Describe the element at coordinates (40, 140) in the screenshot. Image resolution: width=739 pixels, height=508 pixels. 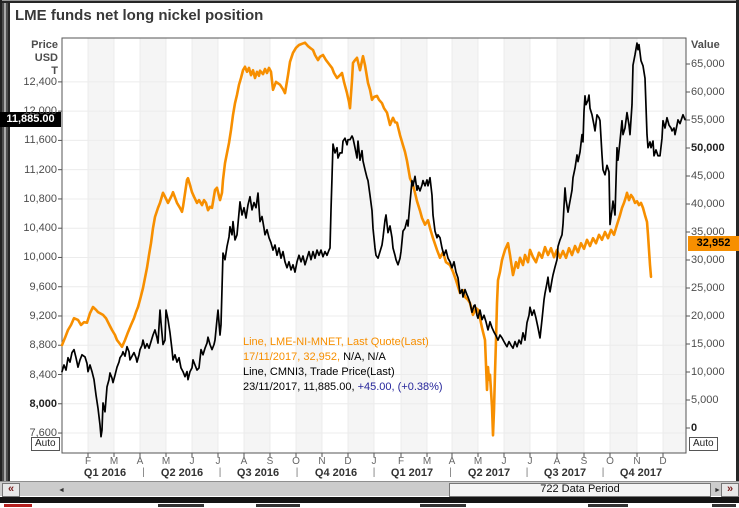
I see `left-axis-tick: 11,600` at that location.